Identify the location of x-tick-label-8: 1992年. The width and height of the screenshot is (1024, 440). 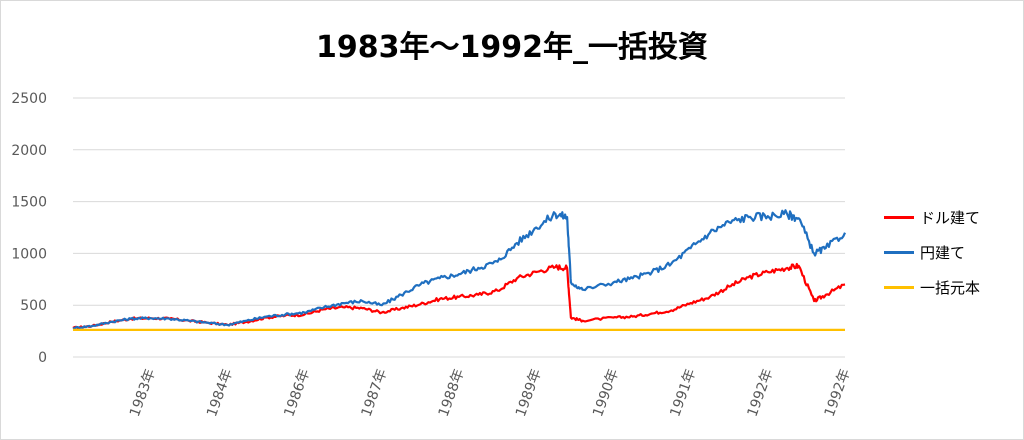
(761, 393).